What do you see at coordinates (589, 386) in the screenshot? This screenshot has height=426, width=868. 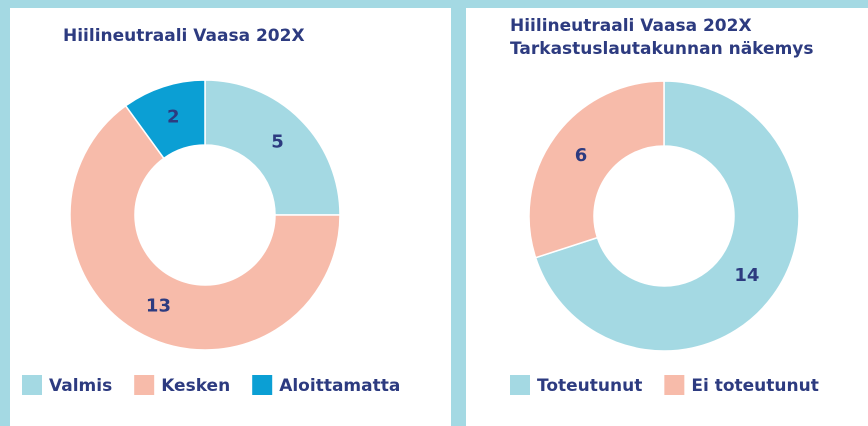 I see `legend-label: Toteutunut` at bounding box center [589, 386].